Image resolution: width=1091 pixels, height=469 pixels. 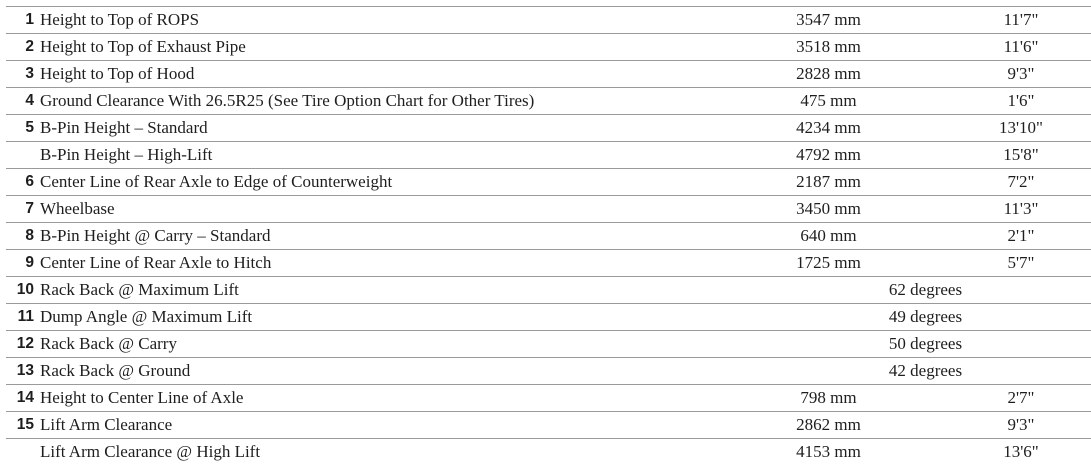 I want to click on row-metric-value: 640 mm, so click(x=825, y=236).